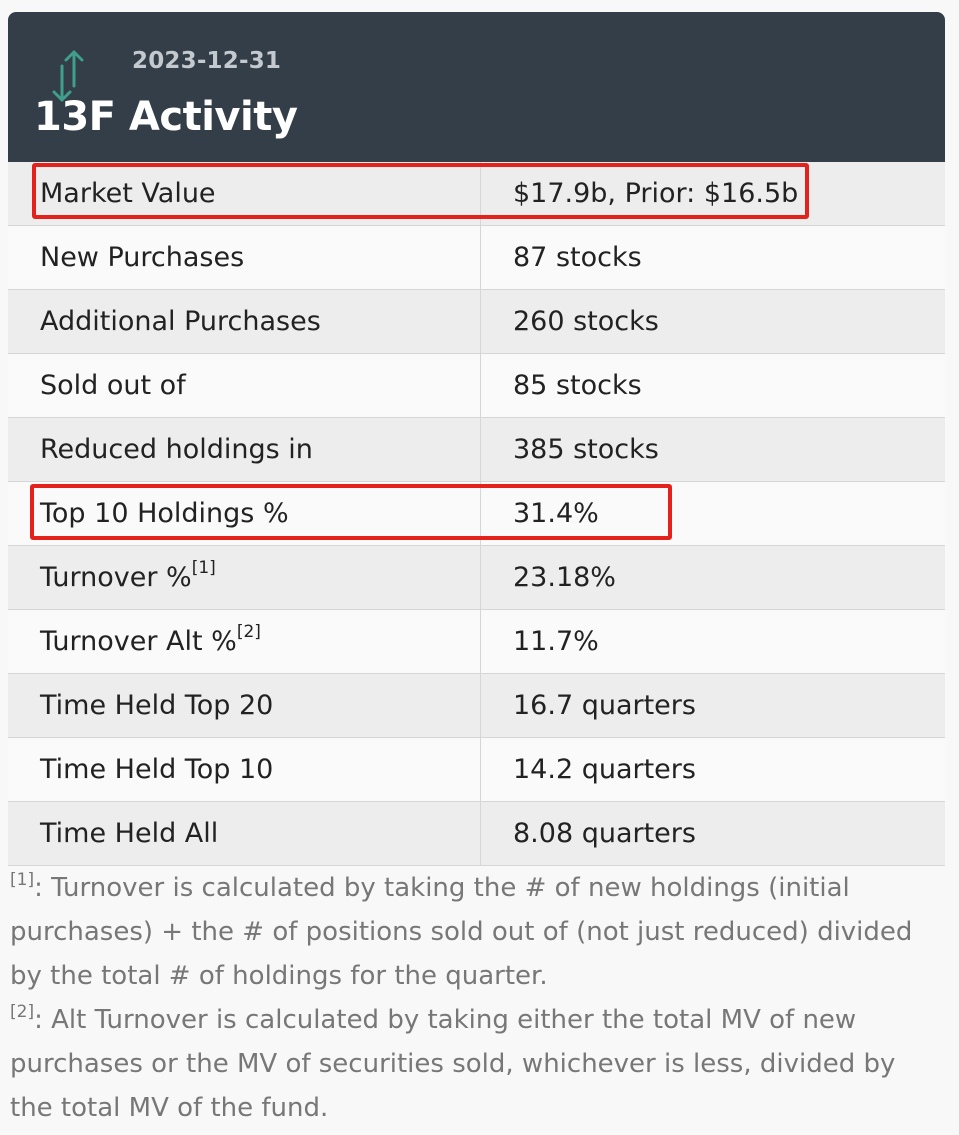  I want to click on footnote-mark: [1], so click(22, 880).